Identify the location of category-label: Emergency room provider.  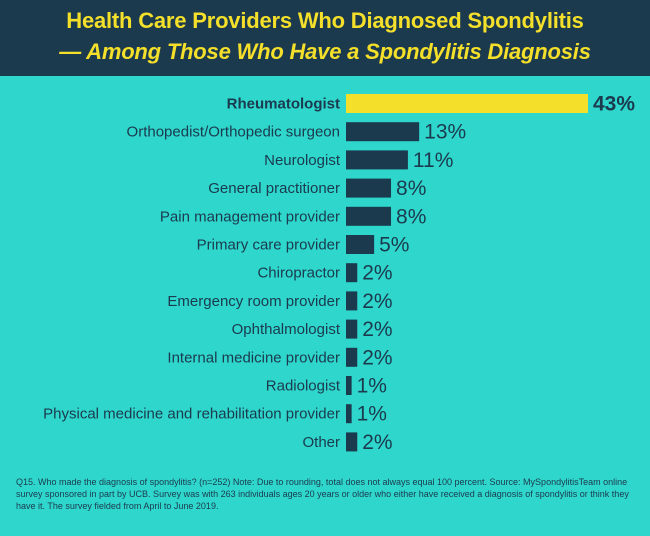
(253, 301).